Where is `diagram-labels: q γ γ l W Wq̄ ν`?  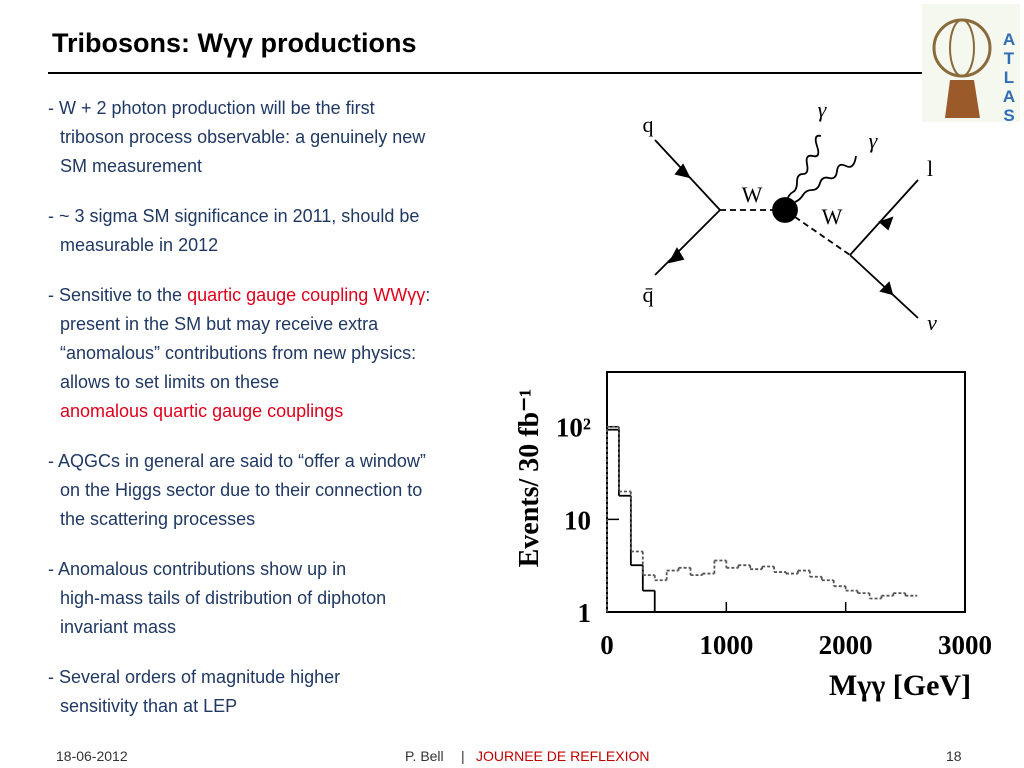 diagram-labels: q γ γ l W Wq̄ ν is located at coordinates (790, 216).